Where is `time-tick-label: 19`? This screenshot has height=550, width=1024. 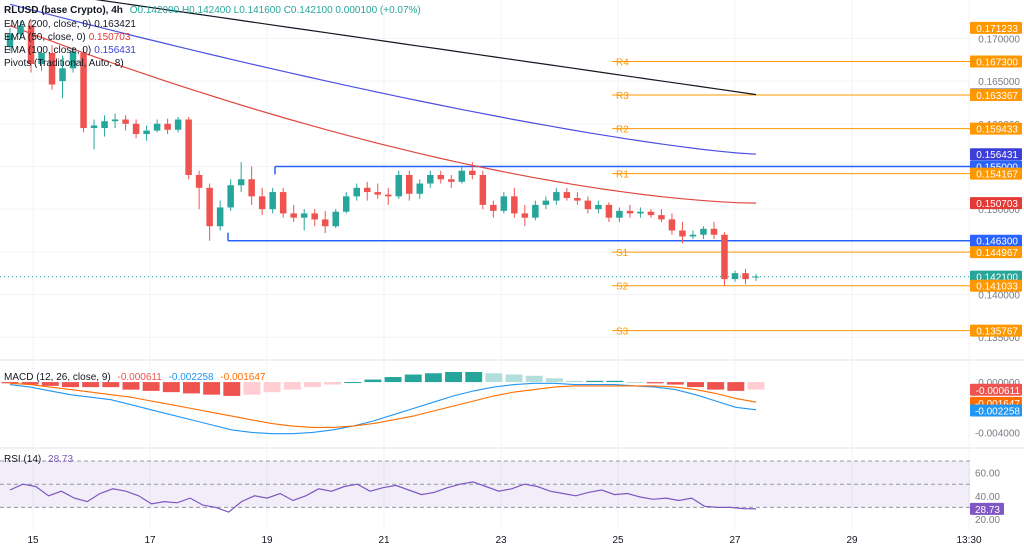
time-tick-label: 19 is located at coordinates (267, 540).